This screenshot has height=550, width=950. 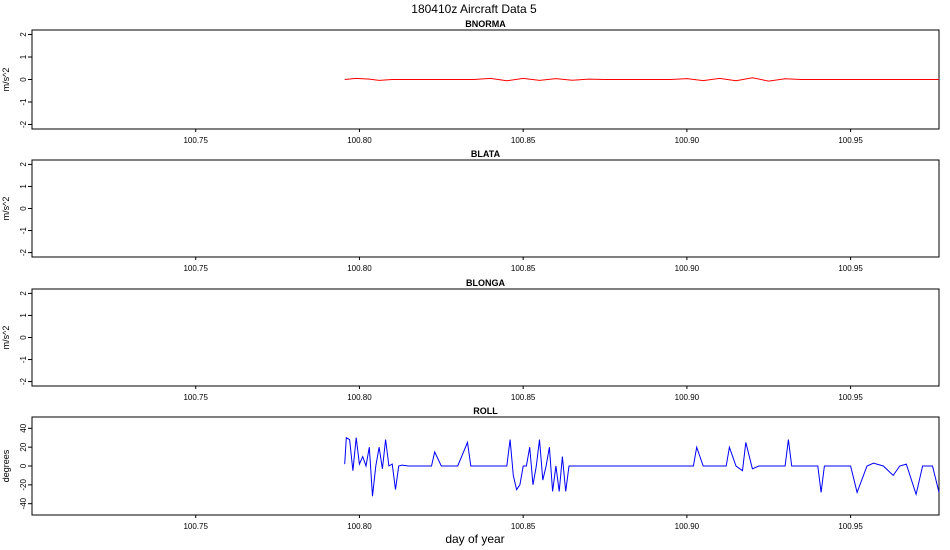 I want to click on panel-title: BNORMA, so click(x=485, y=24).